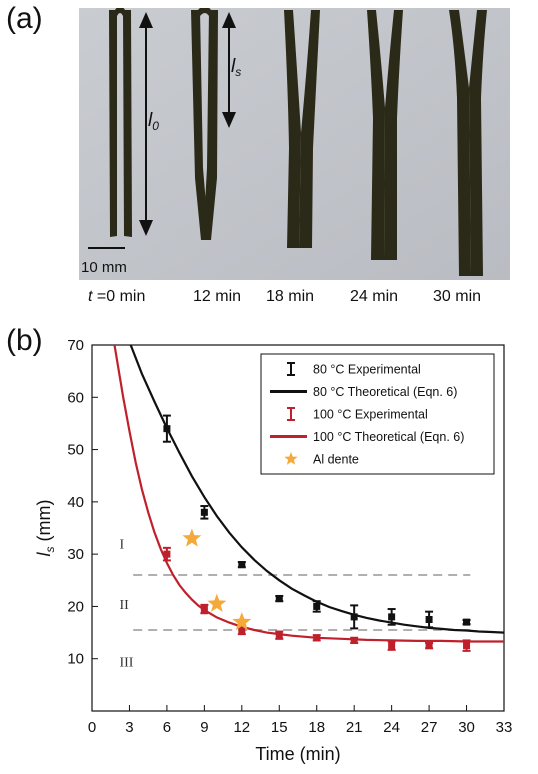 Image resolution: width=538 pixels, height=774 pixels. I want to click on y-tick-label: 20, so click(75, 606).